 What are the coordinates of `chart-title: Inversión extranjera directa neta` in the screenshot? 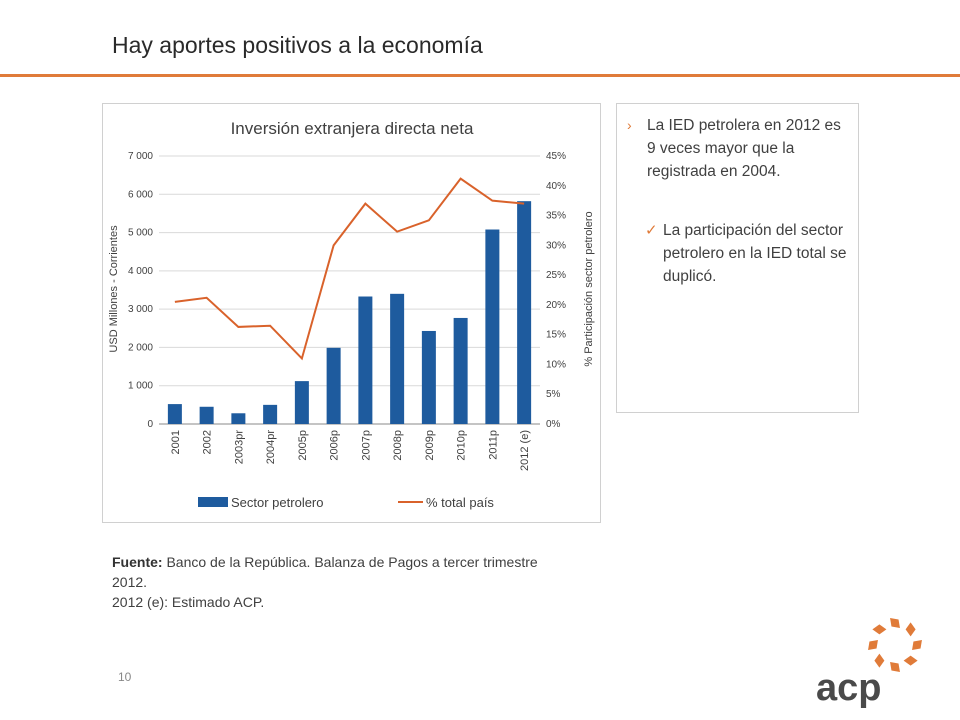 It's located at (352, 128).